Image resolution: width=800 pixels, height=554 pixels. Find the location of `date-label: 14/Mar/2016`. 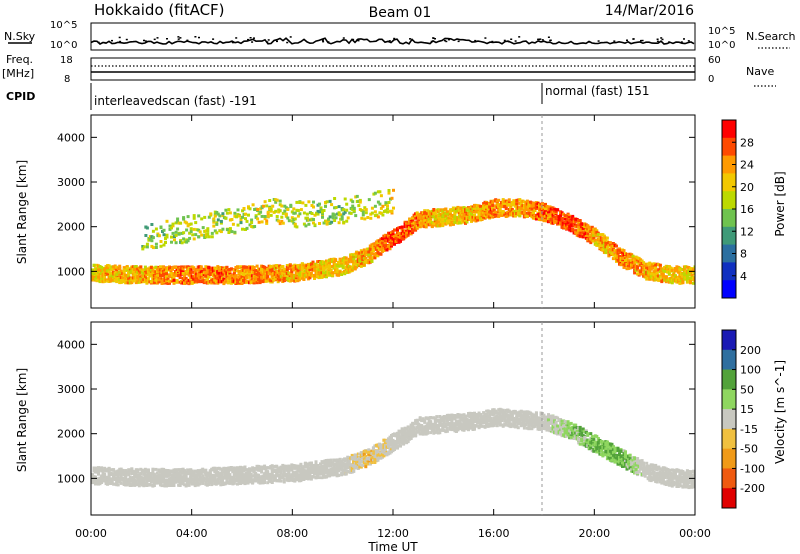

date-label: 14/Mar/2016 is located at coordinates (649, 11).